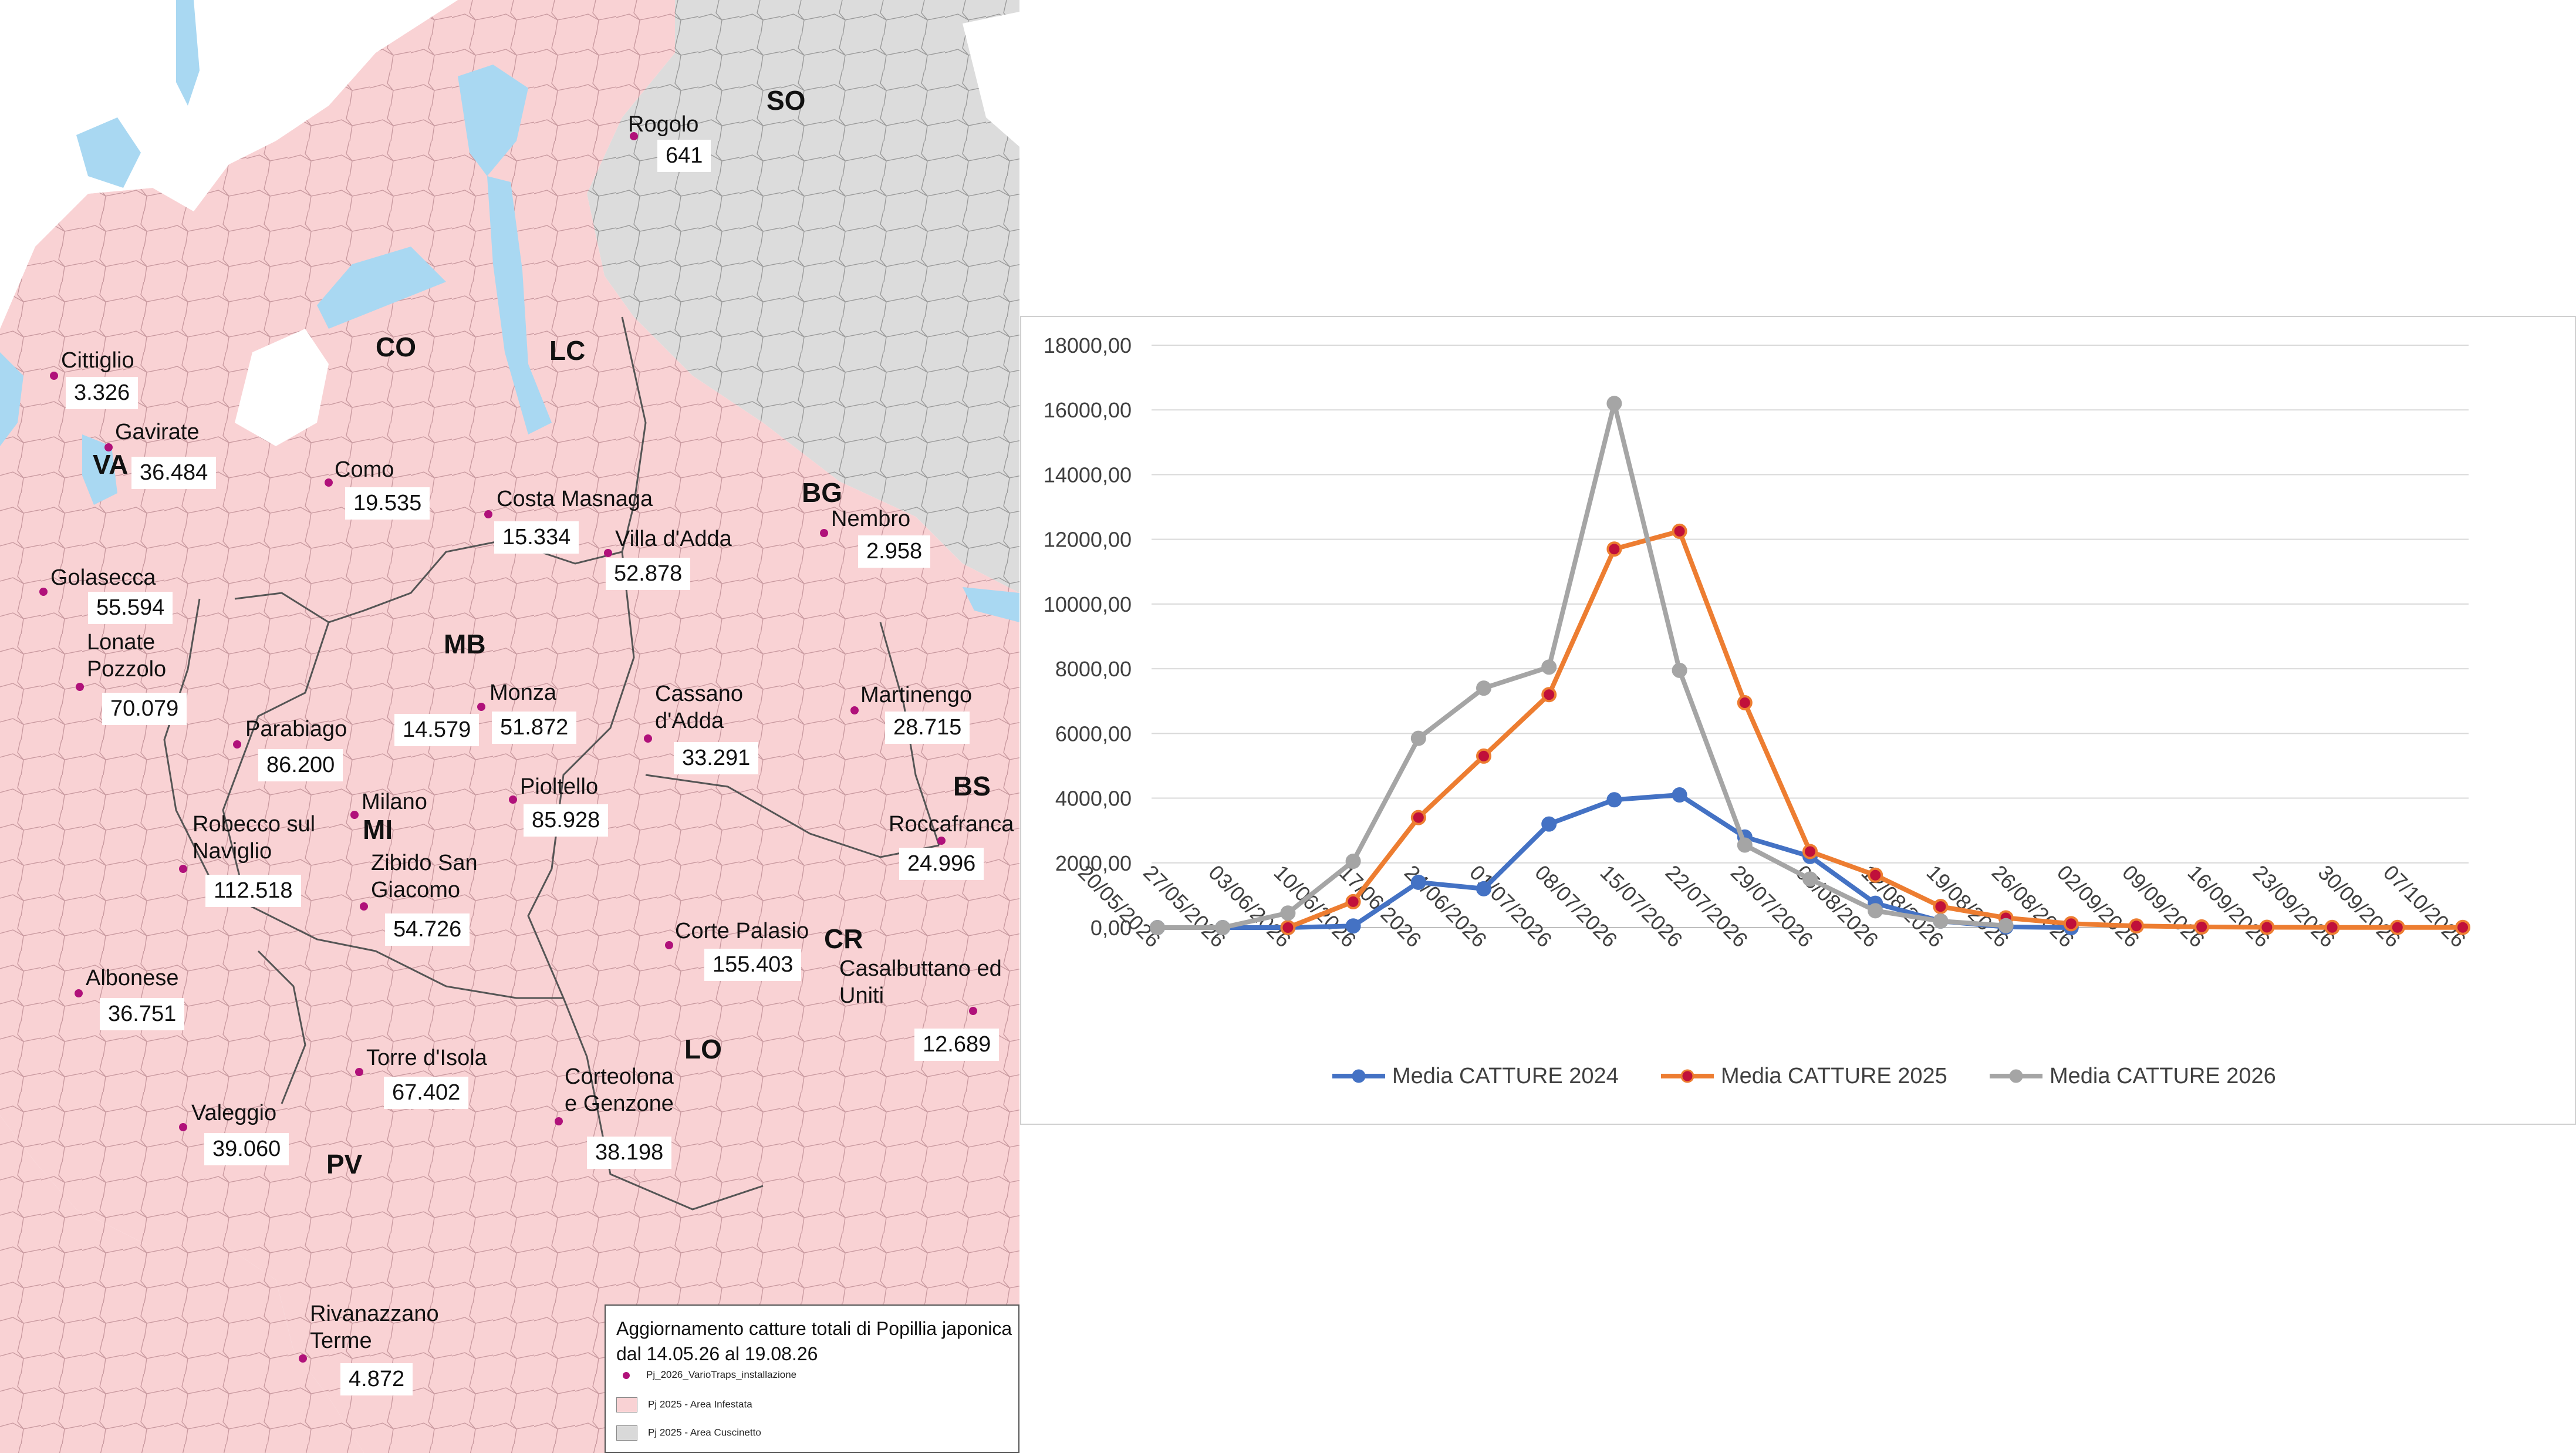 The image size is (2576, 1453). I want to click on y-tick-label: 12000,00, so click(1088, 540).